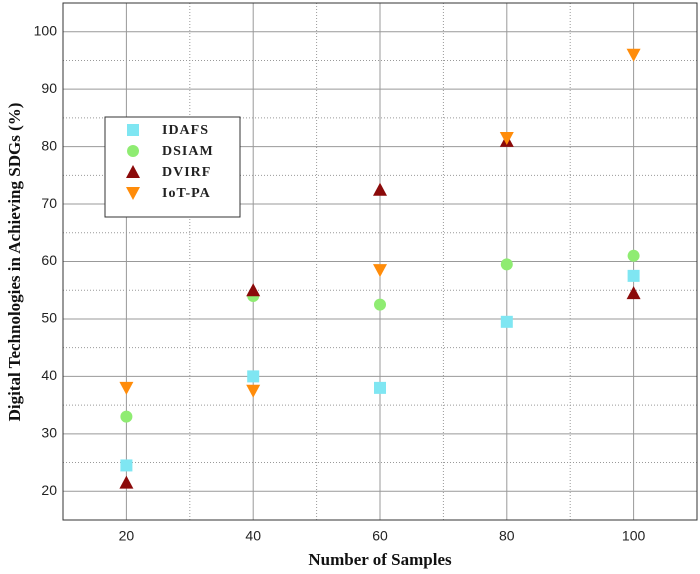 The width and height of the screenshot is (700, 574). What do you see at coordinates (188, 151) in the screenshot?
I see `legend-label: DSIAM` at bounding box center [188, 151].